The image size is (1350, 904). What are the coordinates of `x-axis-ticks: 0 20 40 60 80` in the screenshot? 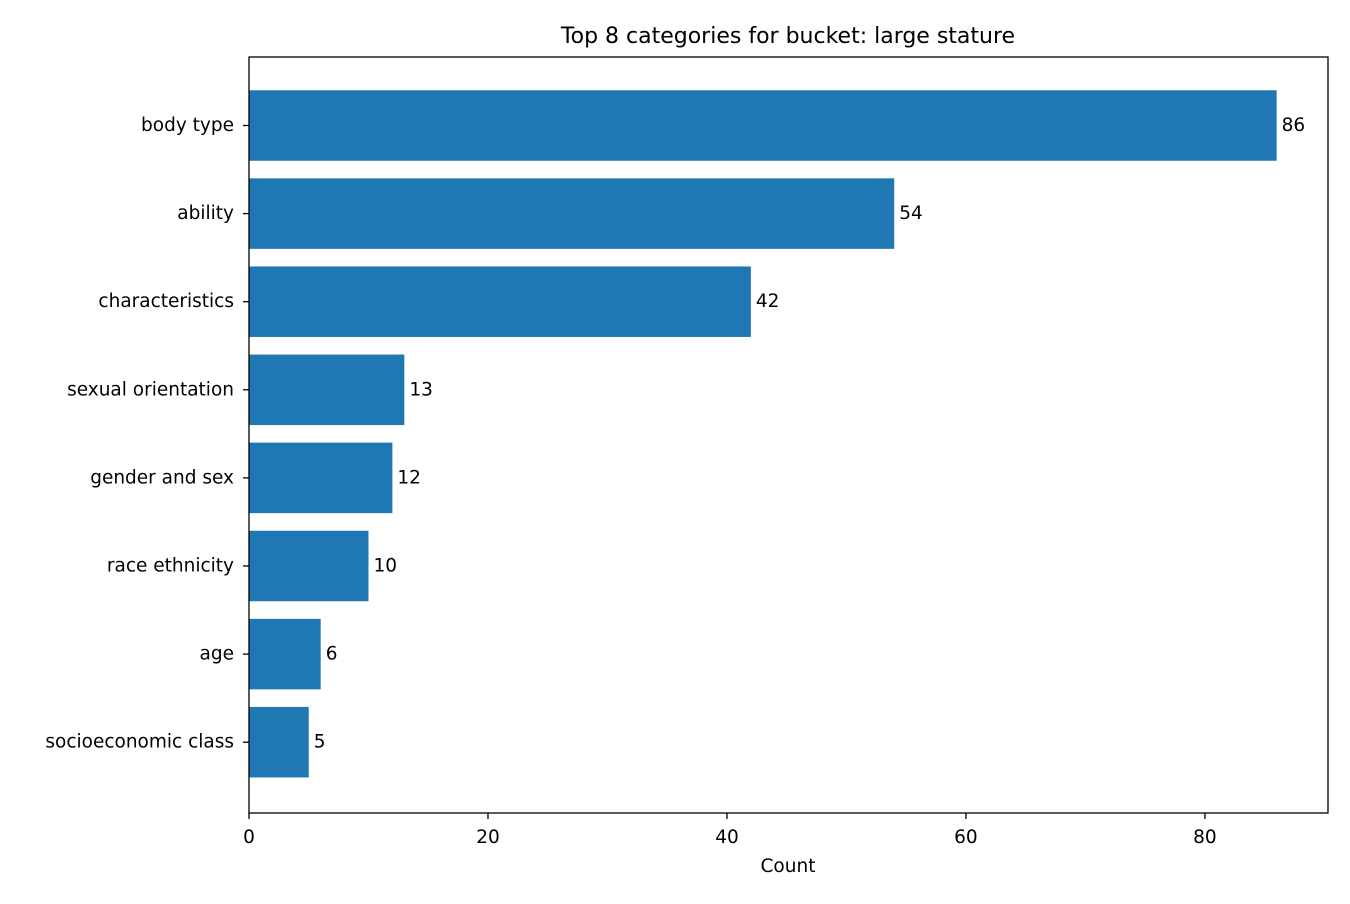 It's located at (730, 830).